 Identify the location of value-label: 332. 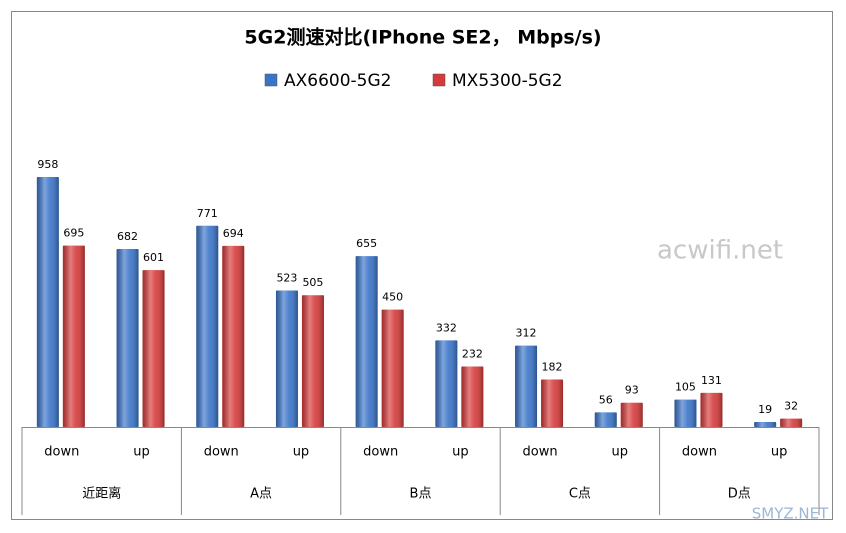
(446, 327).